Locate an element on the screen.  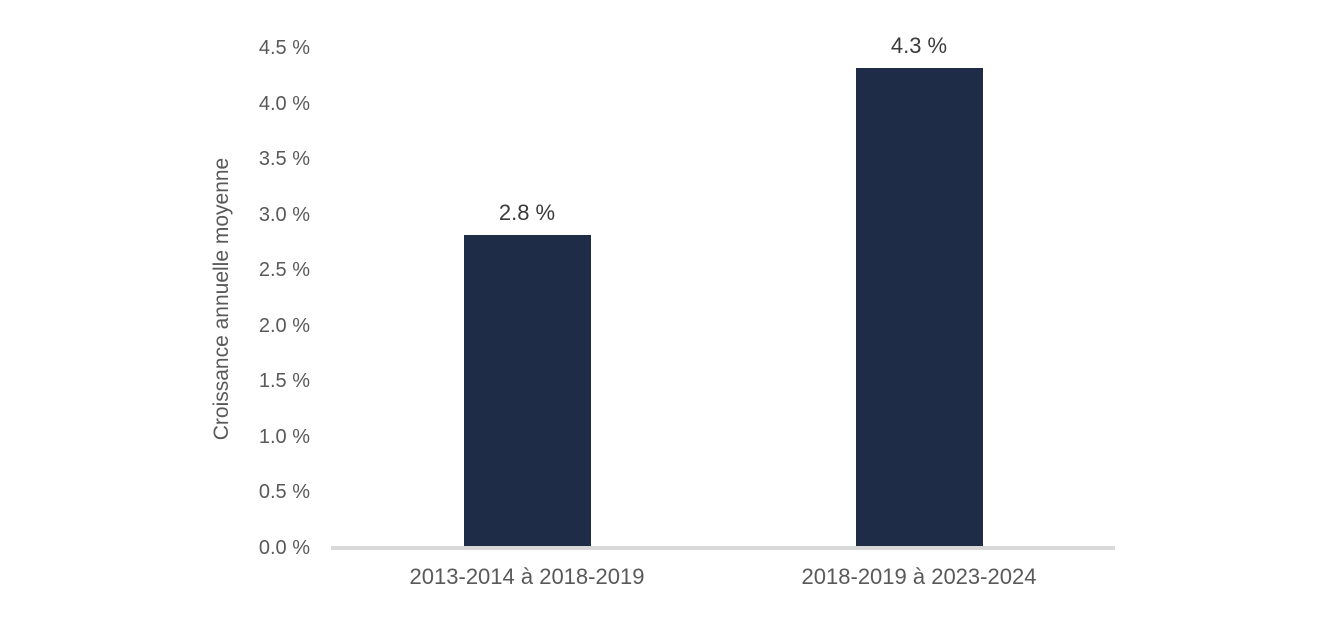
y-tick-label: 3.0 % is located at coordinates (284, 214).